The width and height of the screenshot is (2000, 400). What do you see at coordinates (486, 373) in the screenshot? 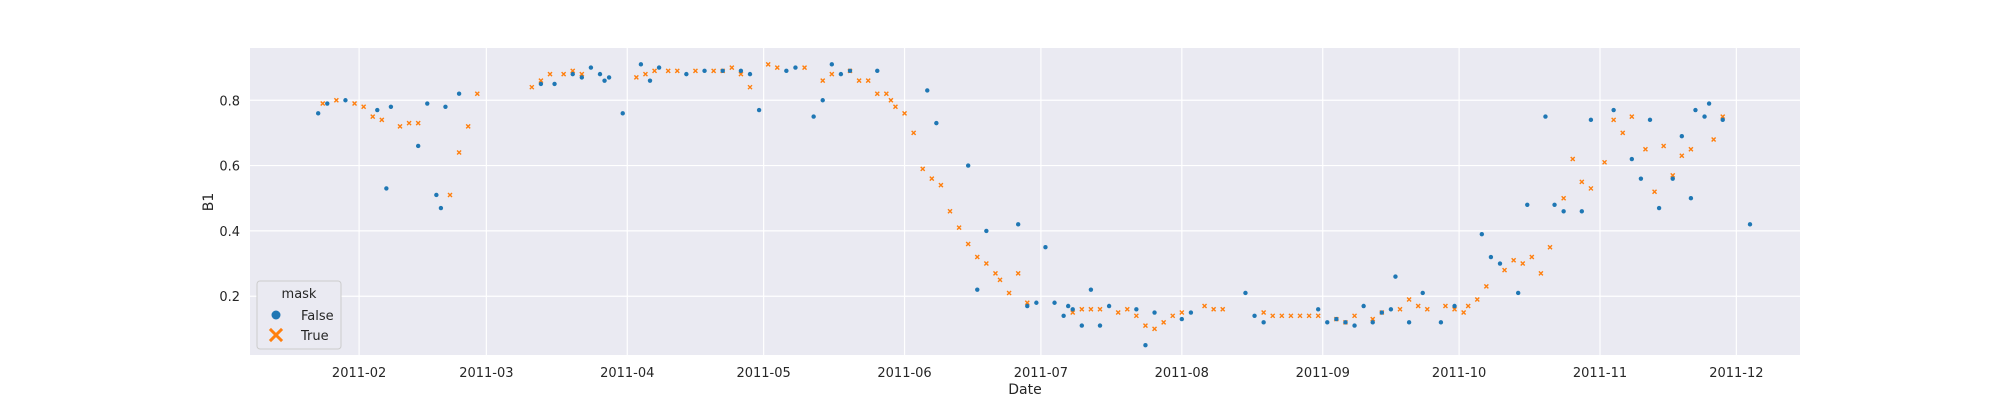
I see `x-tick-label: 2011-03` at bounding box center [486, 373].